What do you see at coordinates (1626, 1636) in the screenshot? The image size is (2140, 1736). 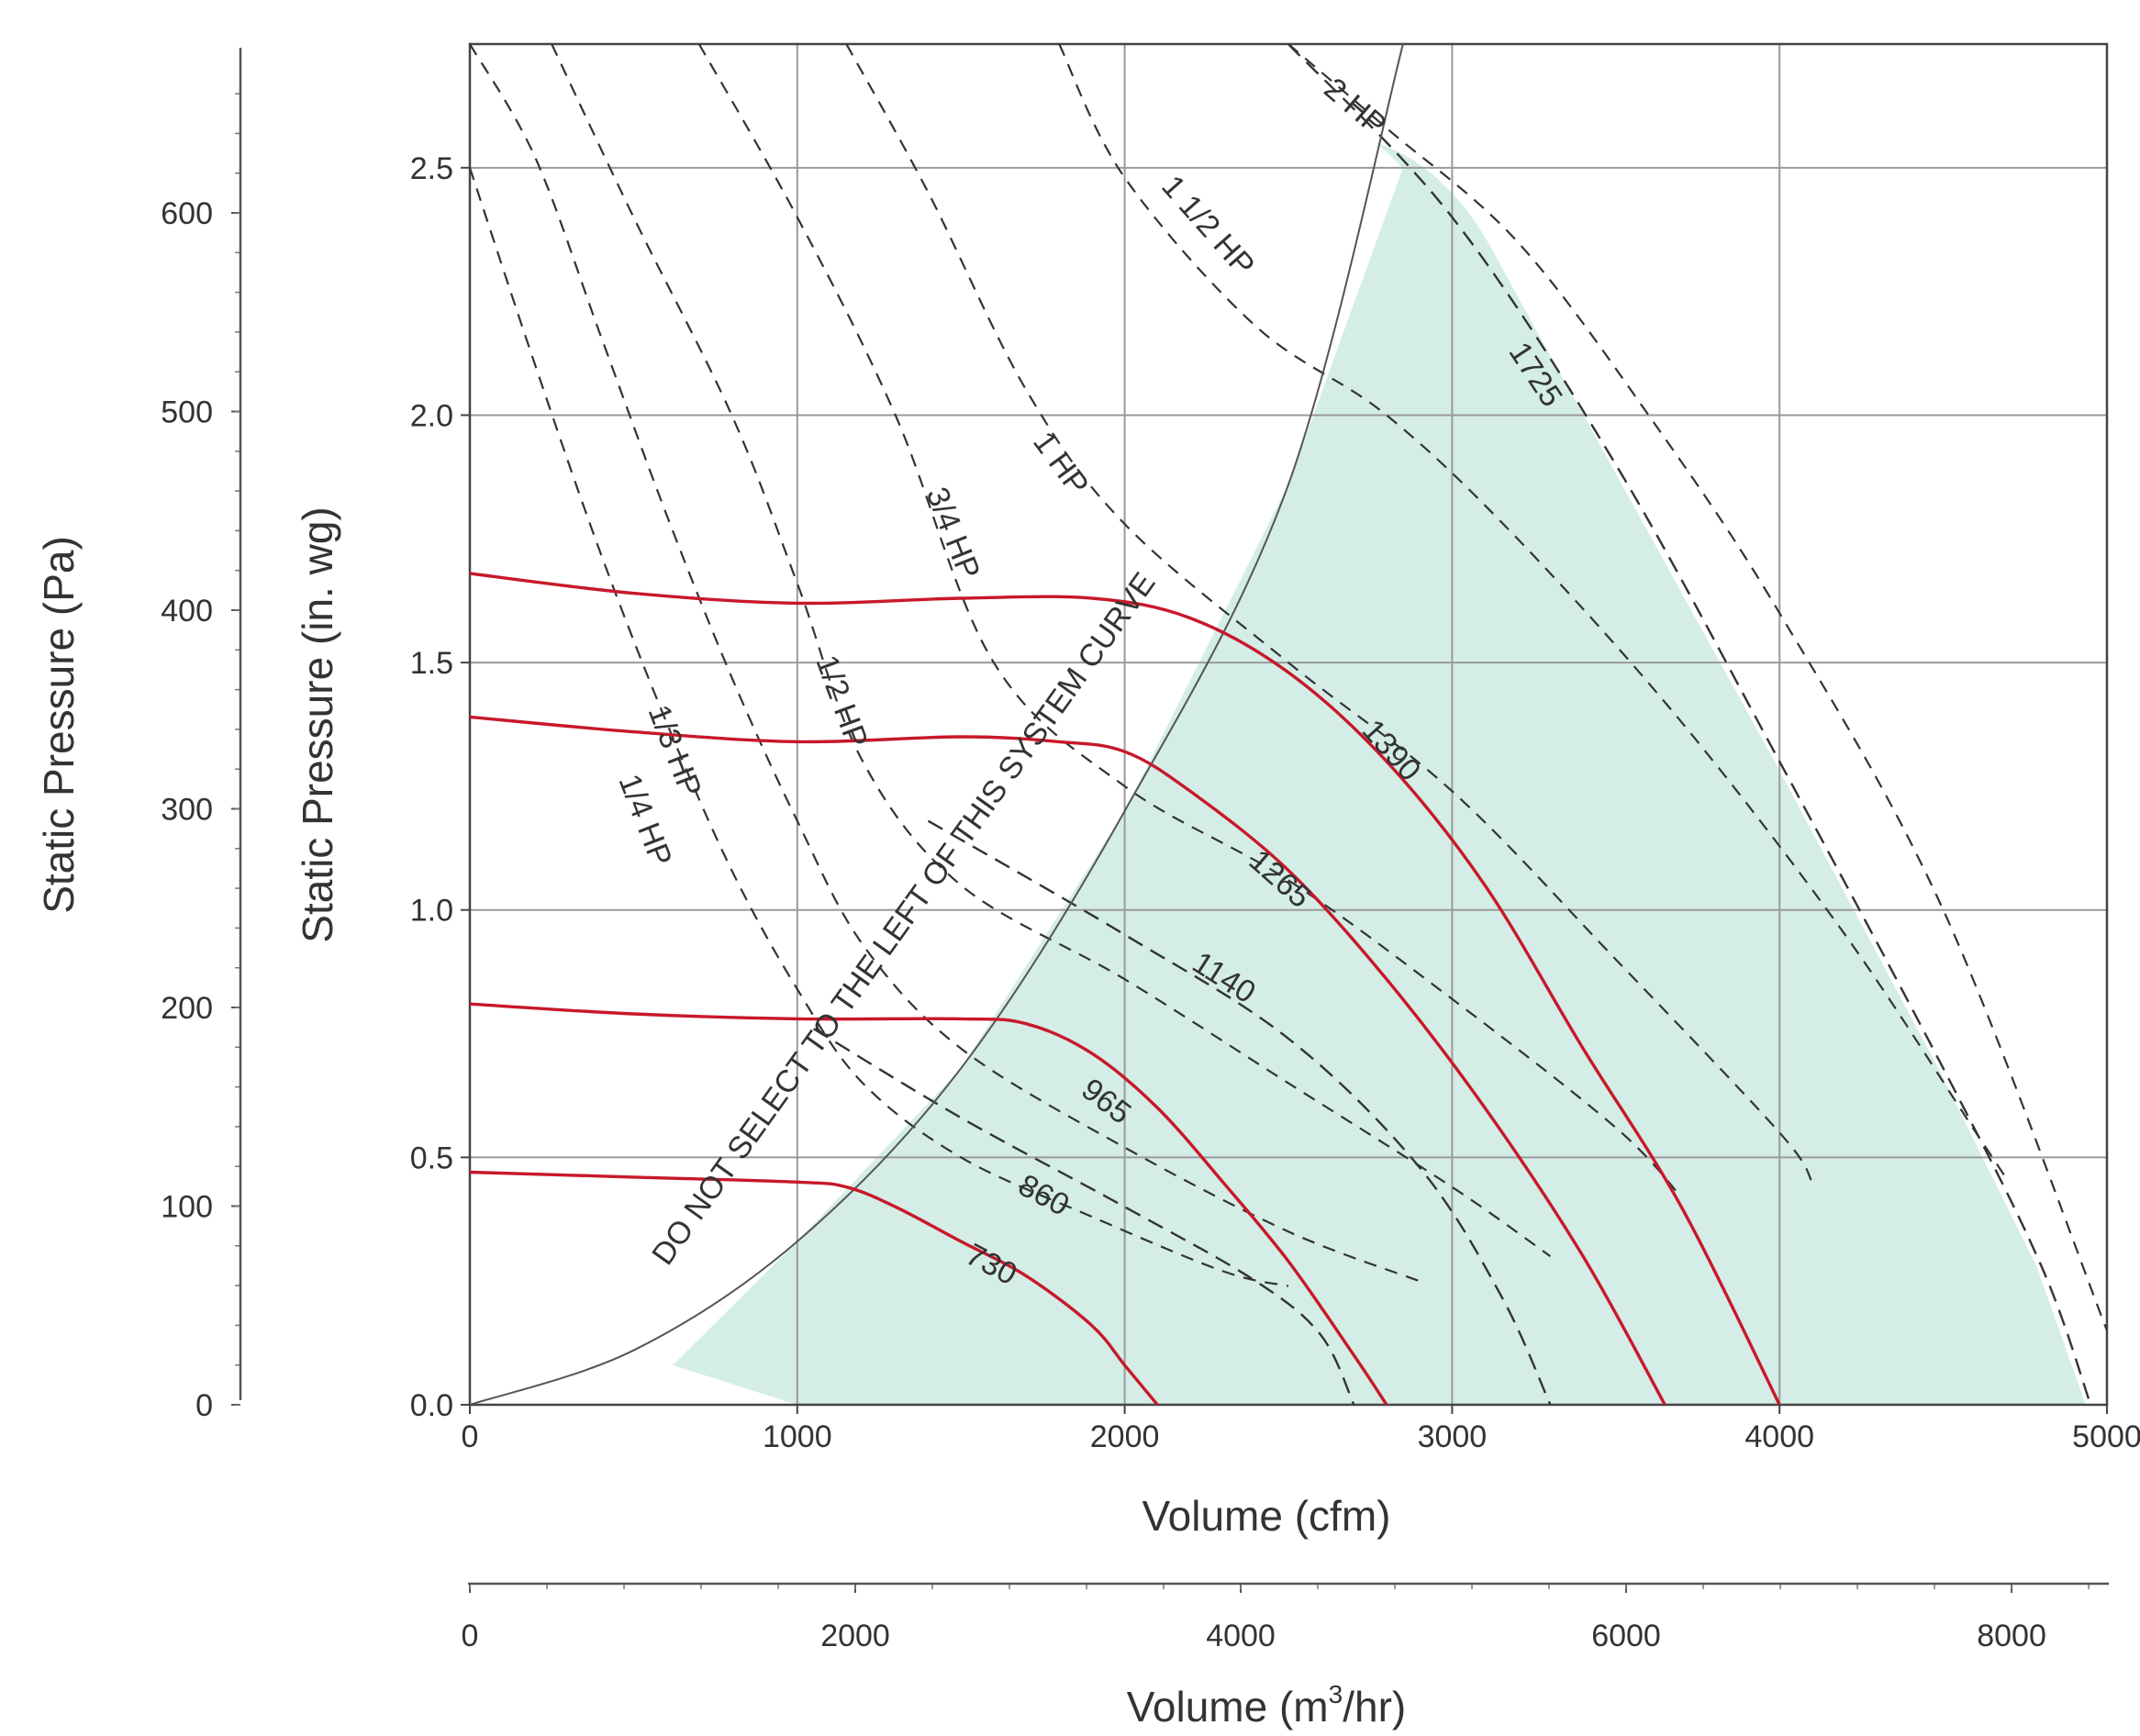 I see `m3-tick-label: 6000` at bounding box center [1626, 1636].